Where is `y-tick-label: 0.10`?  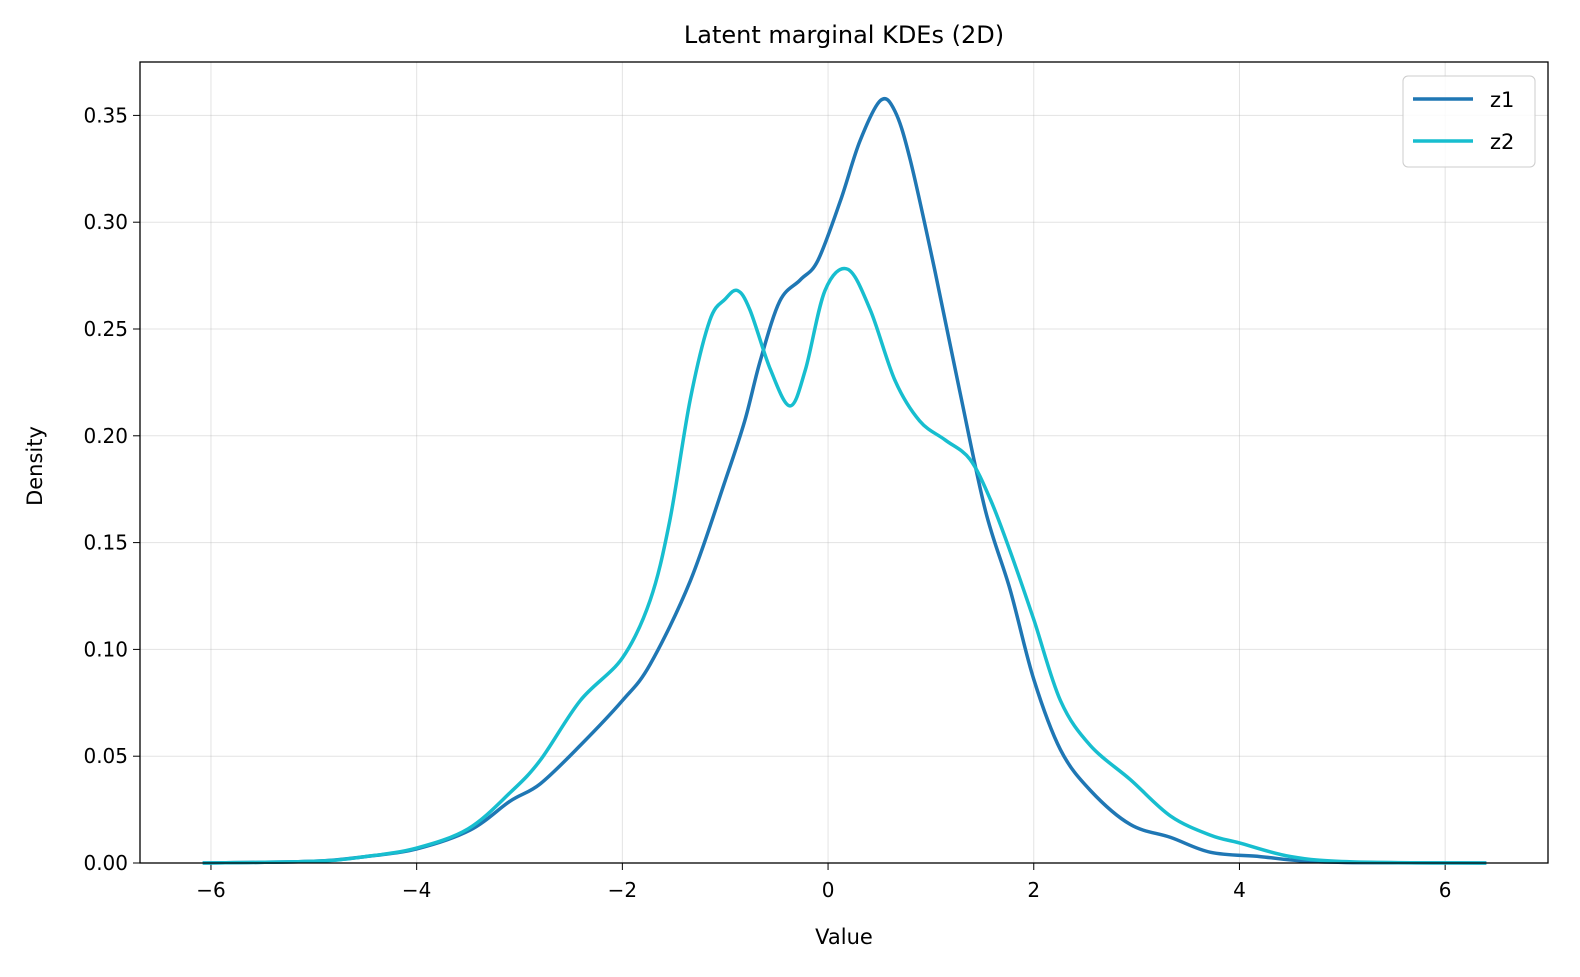 y-tick-label: 0.10 is located at coordinates (105, 649).